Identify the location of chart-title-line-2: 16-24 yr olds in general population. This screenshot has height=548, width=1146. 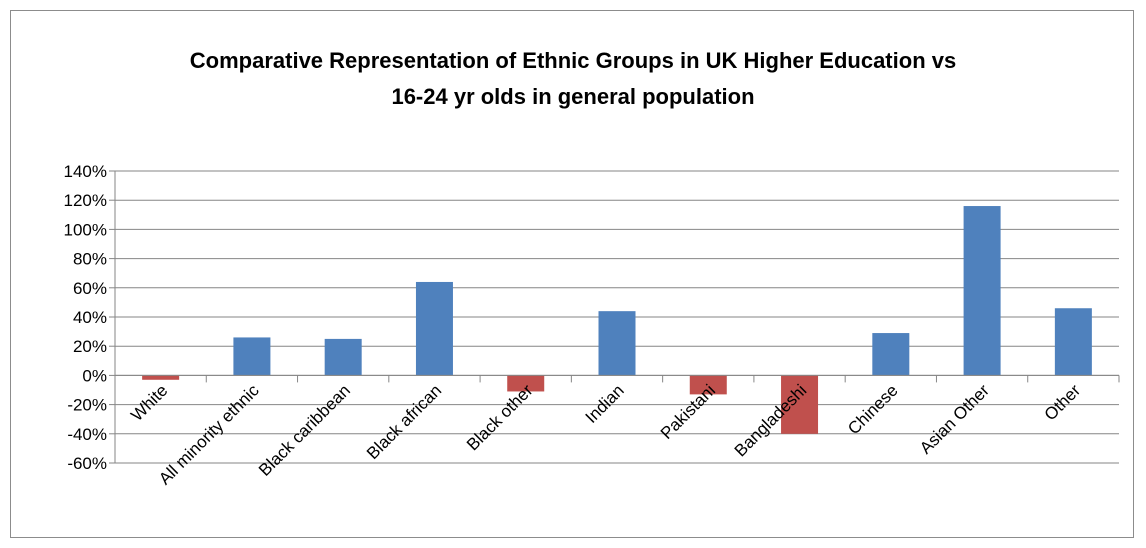
(573, 96).